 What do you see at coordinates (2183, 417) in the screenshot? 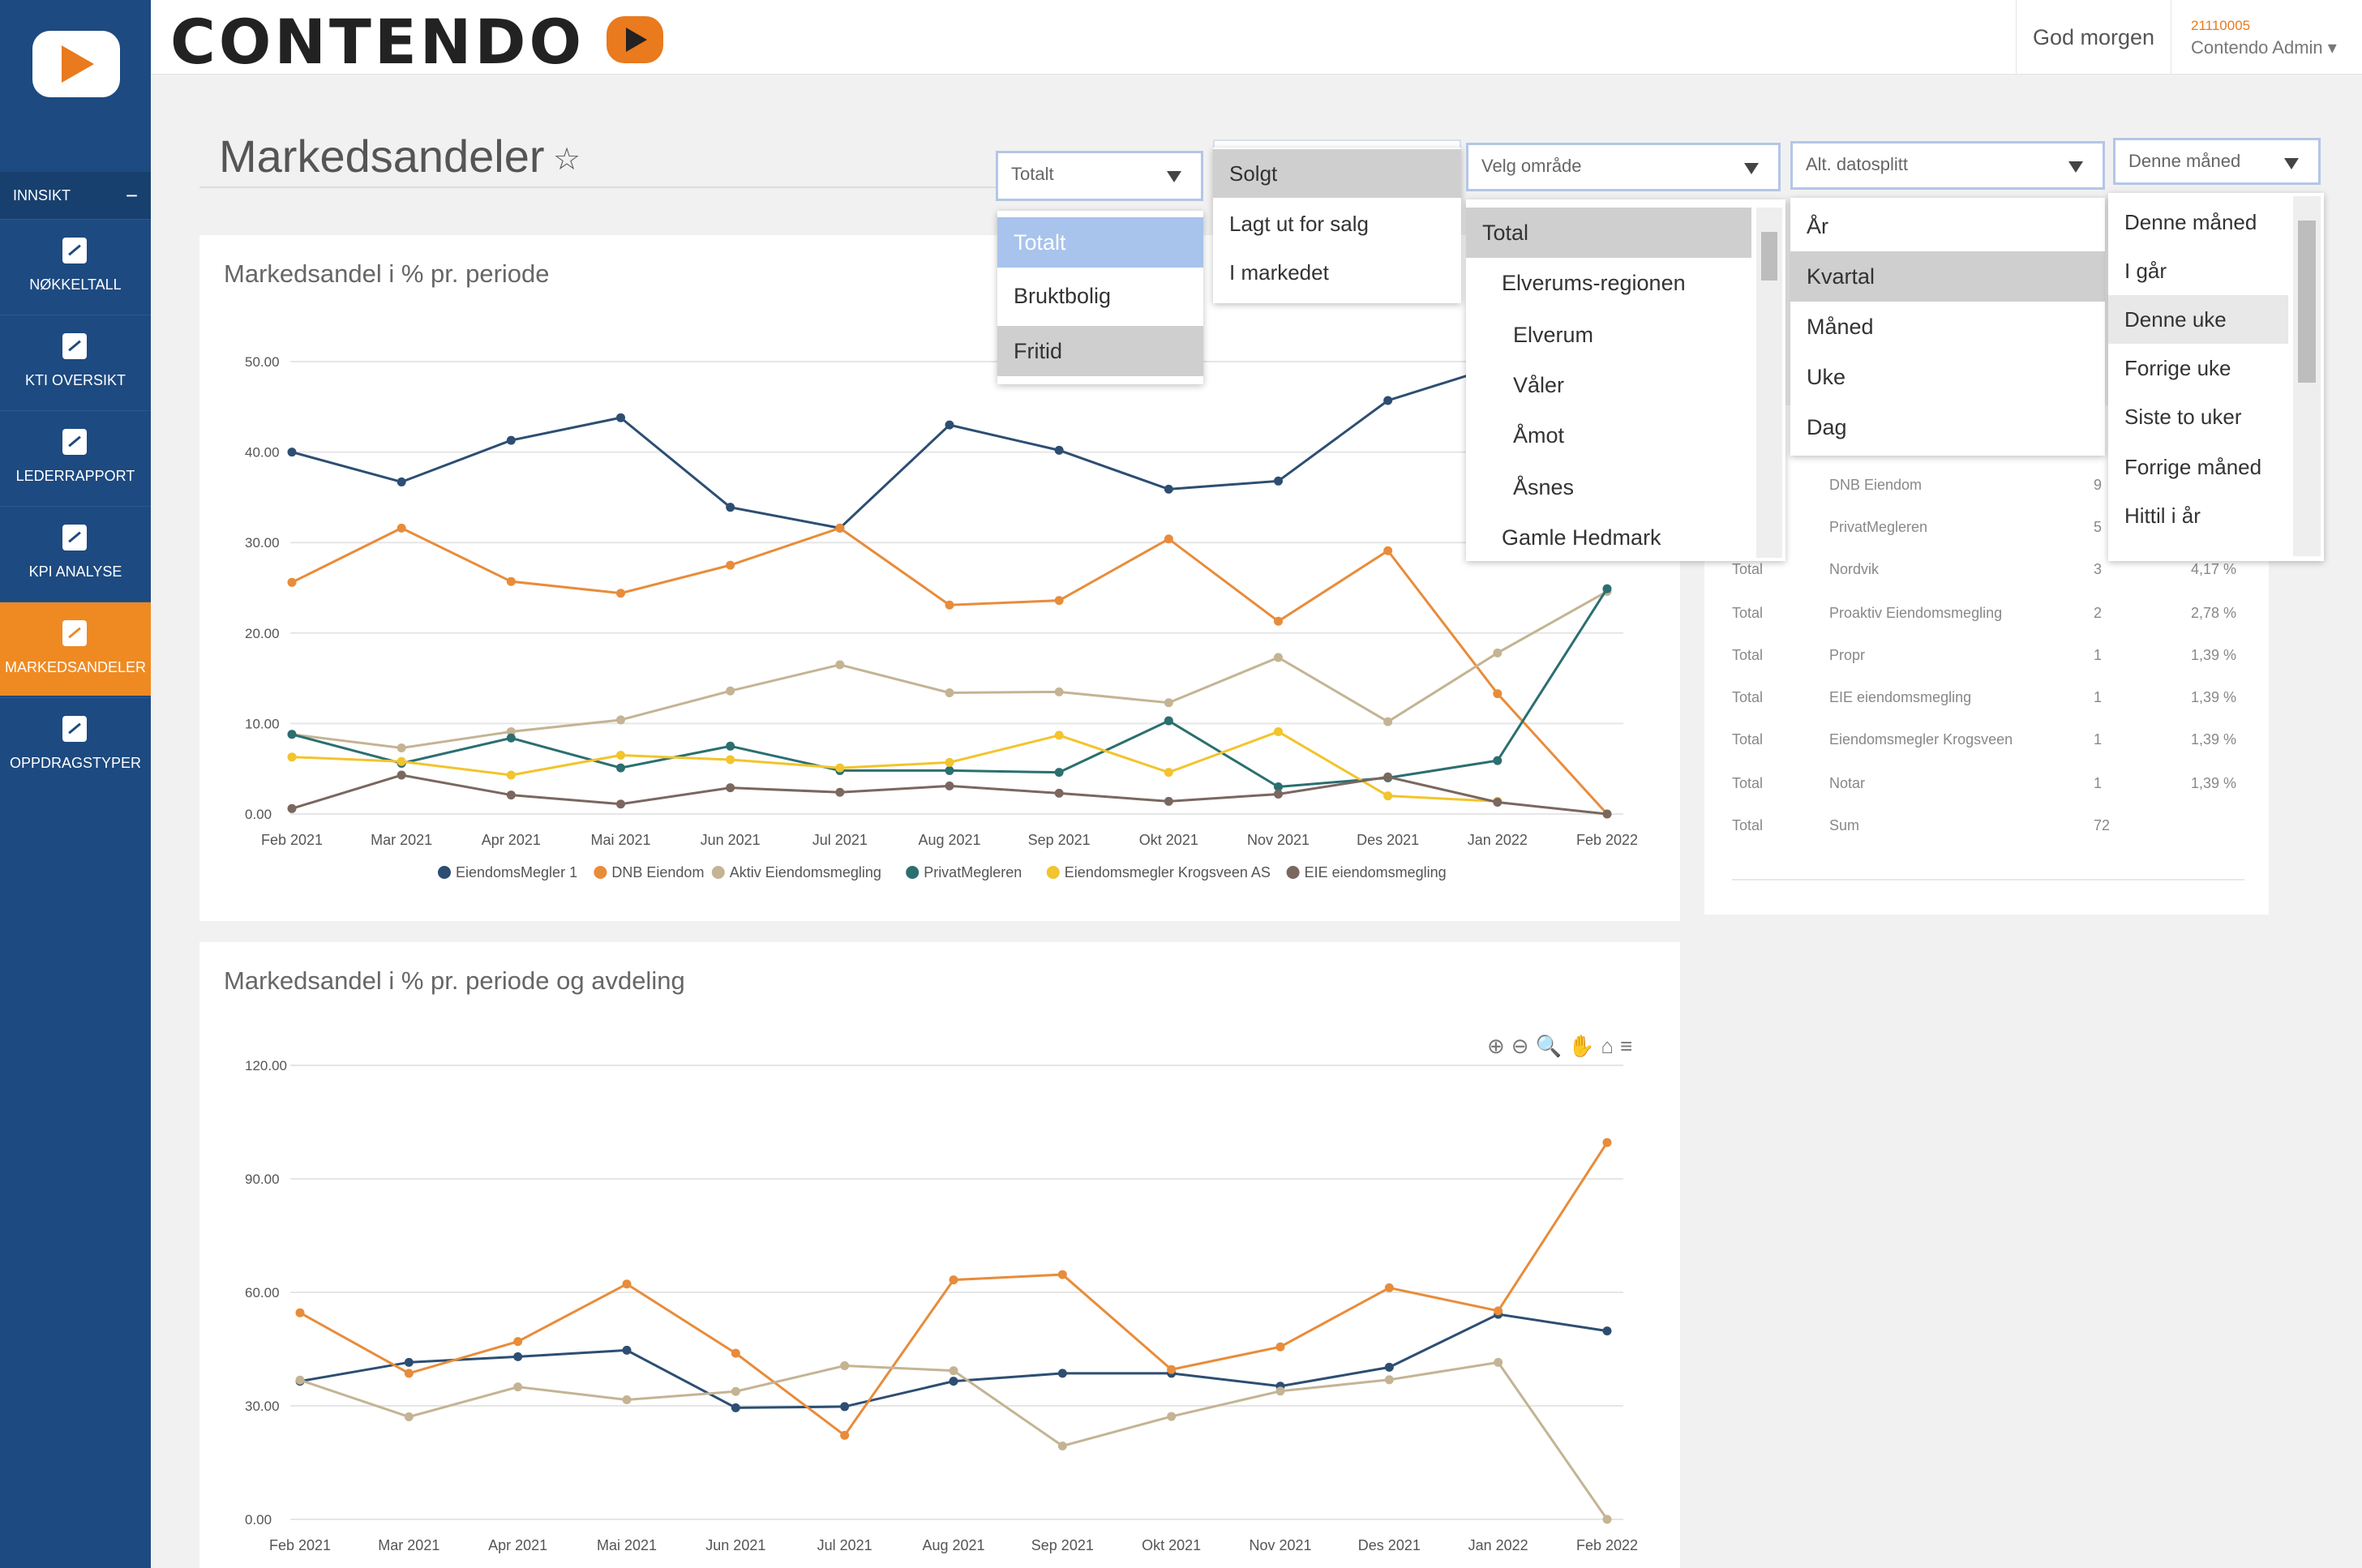
I see `period-option-siste-to-uker: Siste to uker` at bounding box center [2183, 417].